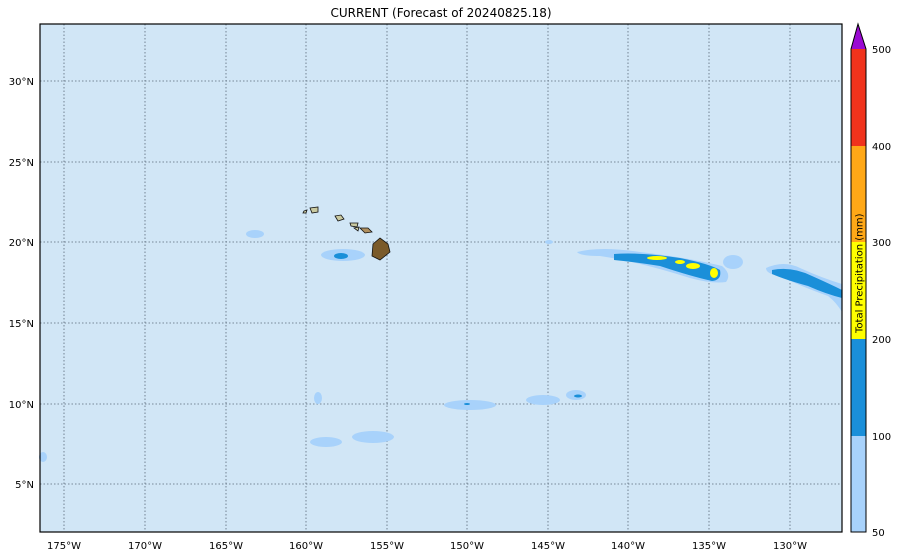 This screenshot has height=559, width=916. What do you see at coordinates (226, 546) in the screenshot?
I see `lon-tick-165W: 165°W` at bounding box center [226, 546].